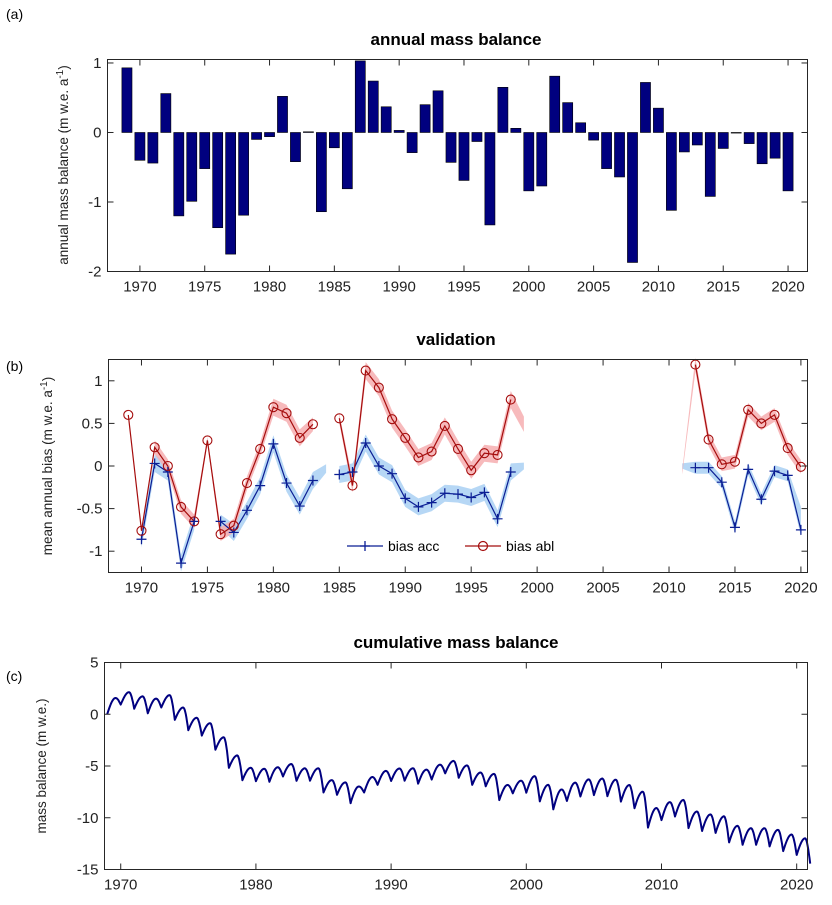 This screenshot has height=905, width=832. I want to click on acc-point-1977, so click(233, 532).